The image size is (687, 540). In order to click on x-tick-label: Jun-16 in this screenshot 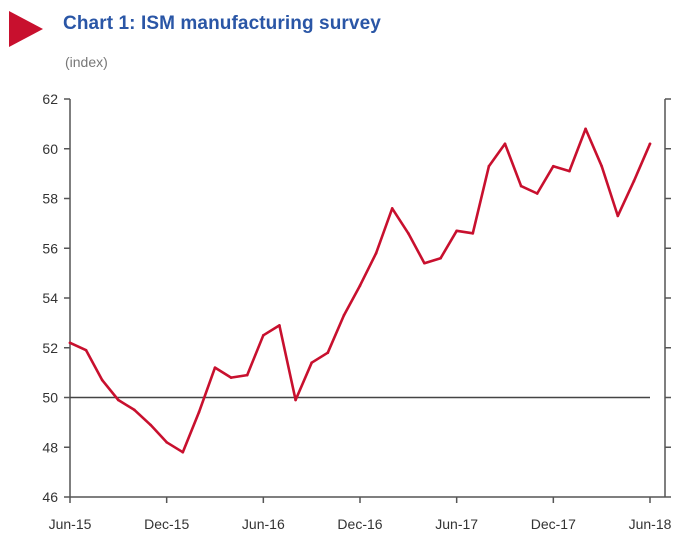, I will do `click(263, 524)`.